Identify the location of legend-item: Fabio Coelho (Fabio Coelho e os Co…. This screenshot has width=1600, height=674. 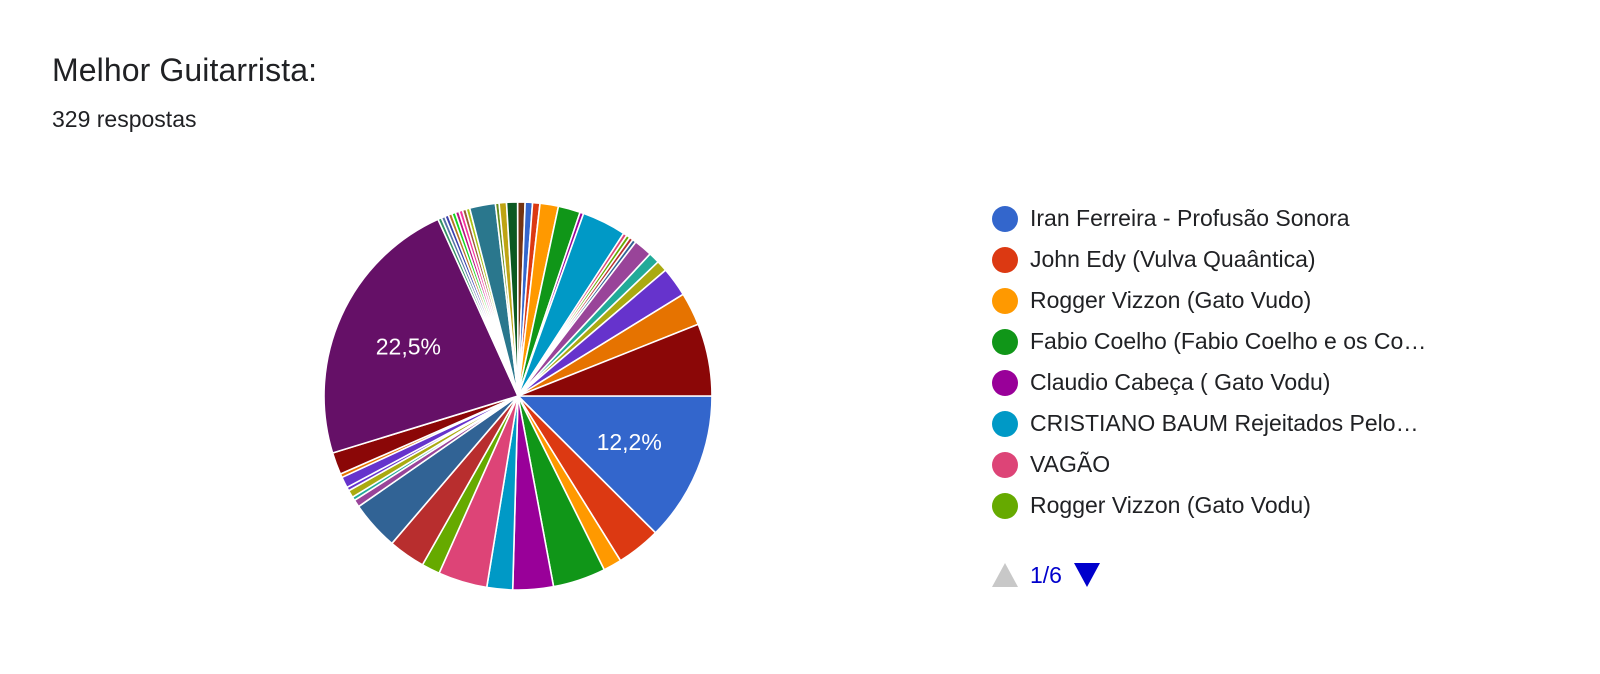
(1242, 341).